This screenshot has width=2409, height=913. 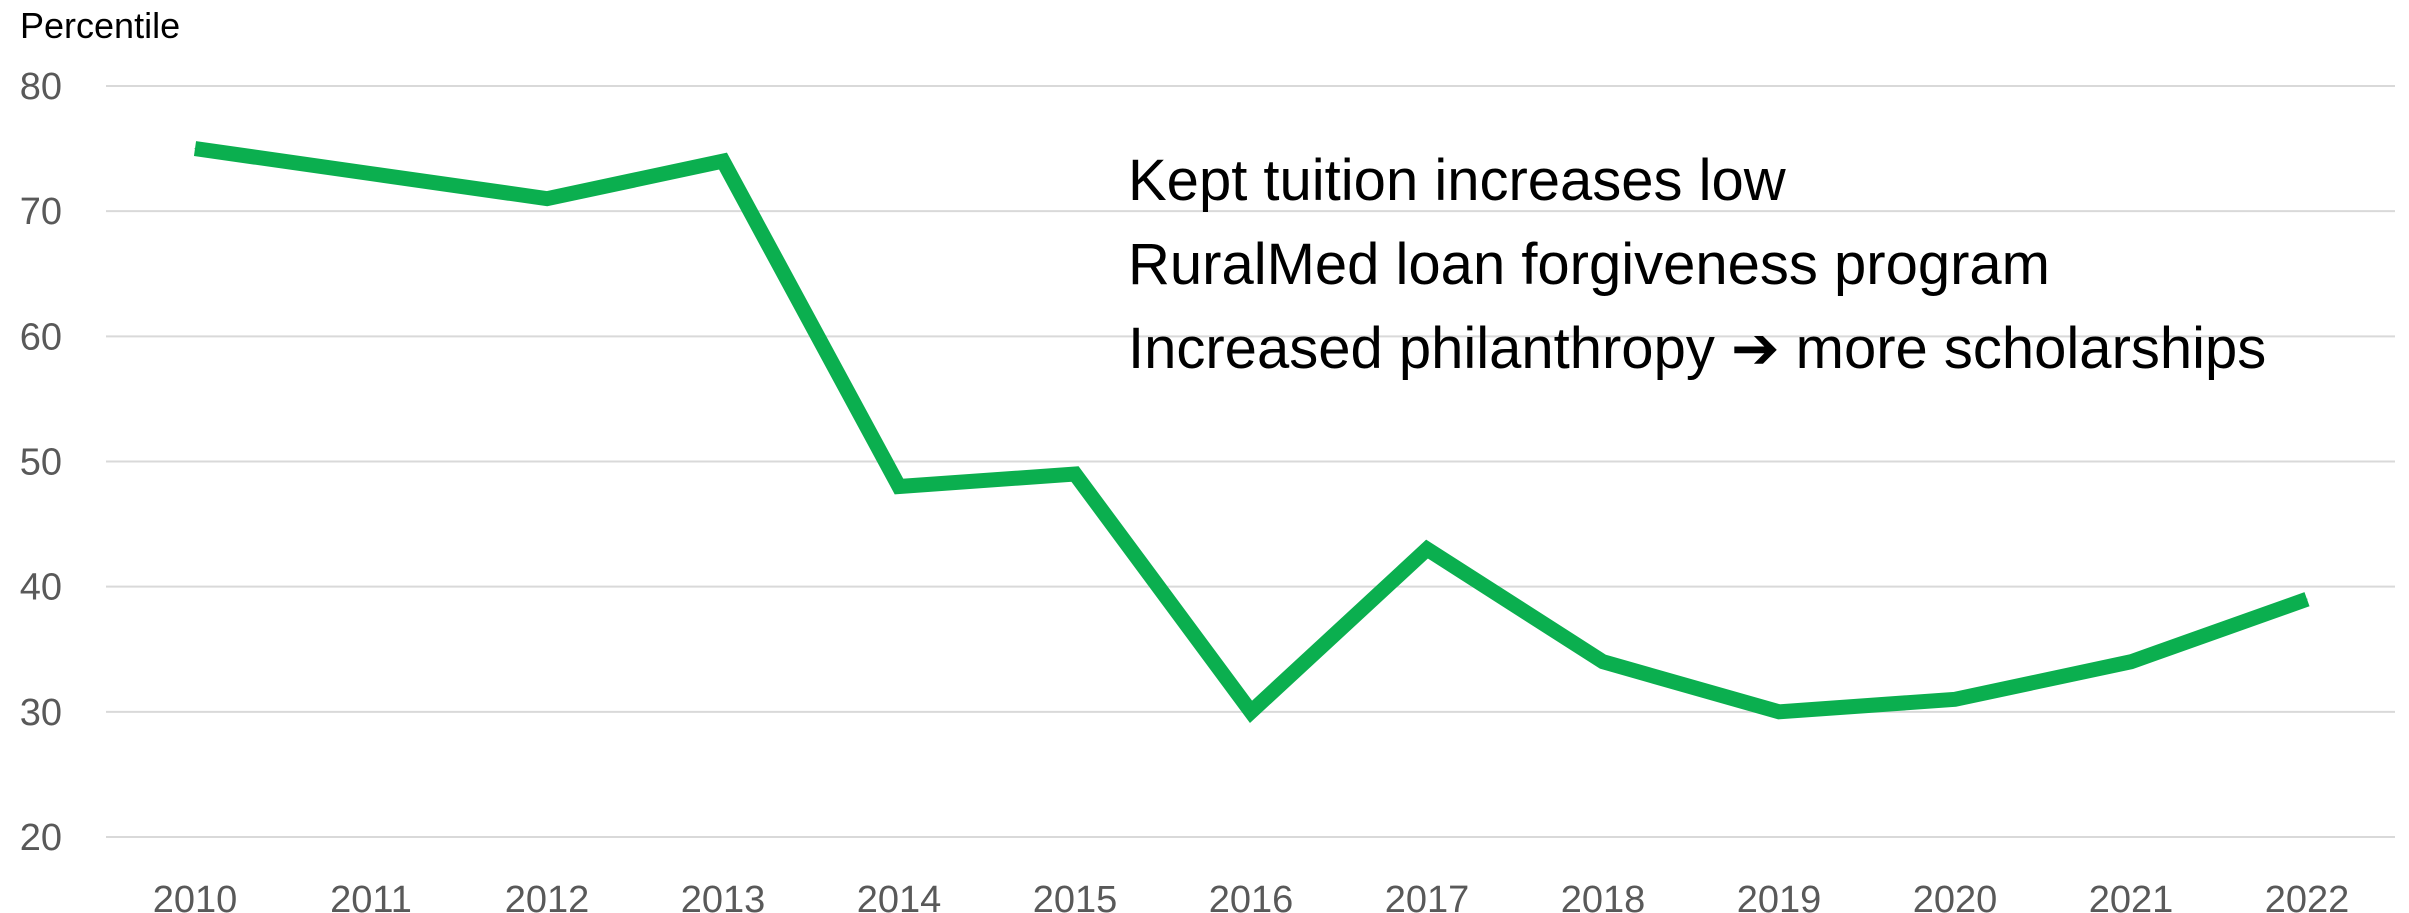 I want to click on y-tick-label: 30, so click(x=41, y=713).